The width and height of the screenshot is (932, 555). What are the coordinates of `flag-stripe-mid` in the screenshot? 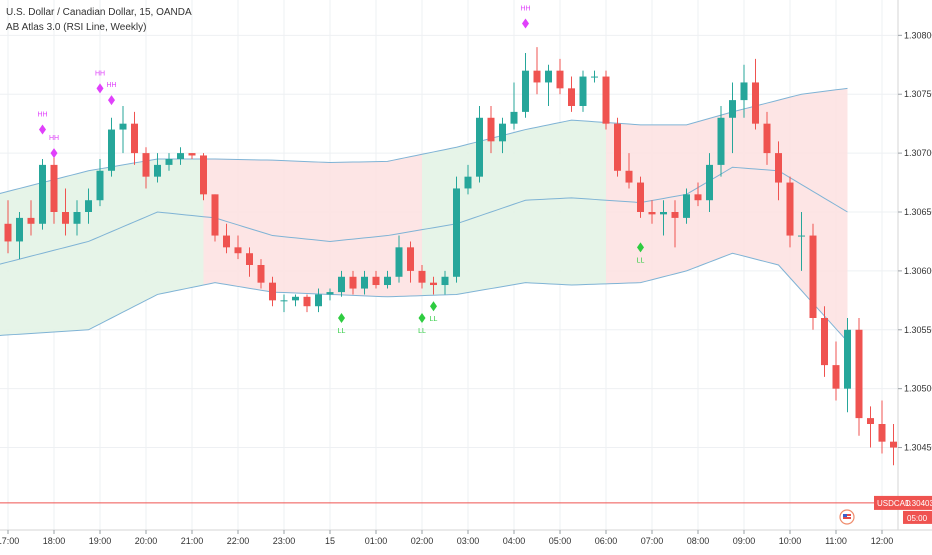 It's located at (847, 518).